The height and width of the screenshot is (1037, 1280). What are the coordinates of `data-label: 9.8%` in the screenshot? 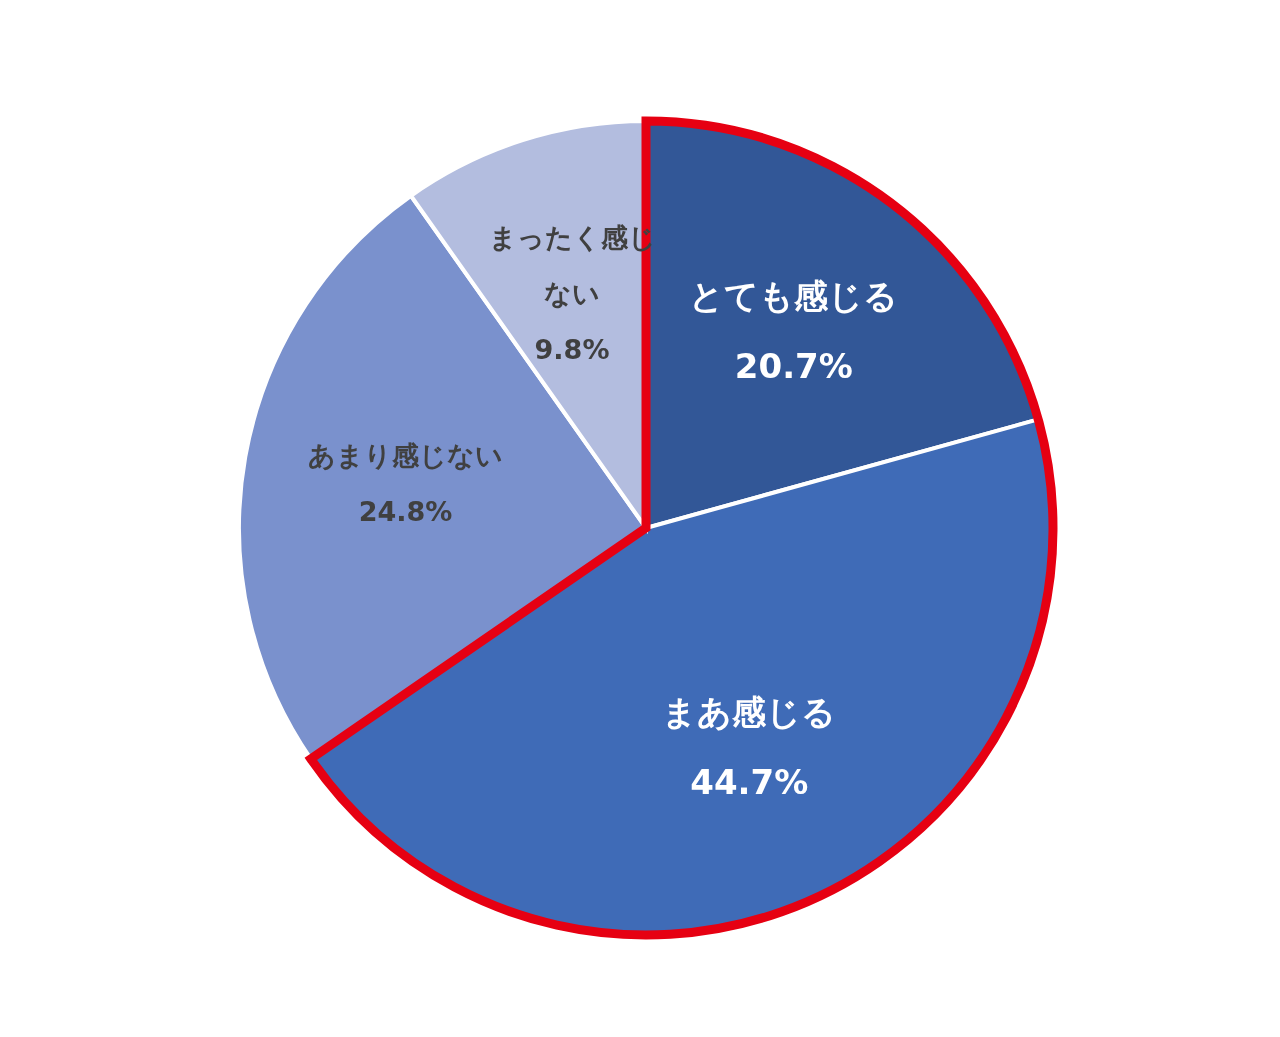 It's located at (572, 349).